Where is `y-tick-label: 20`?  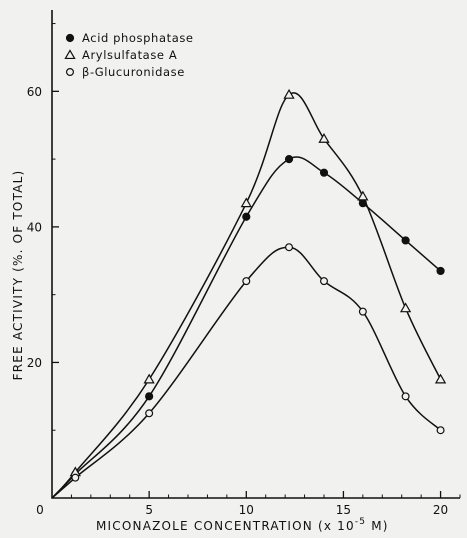
y-tick-label: 20 is located at coordinates (34, 363).